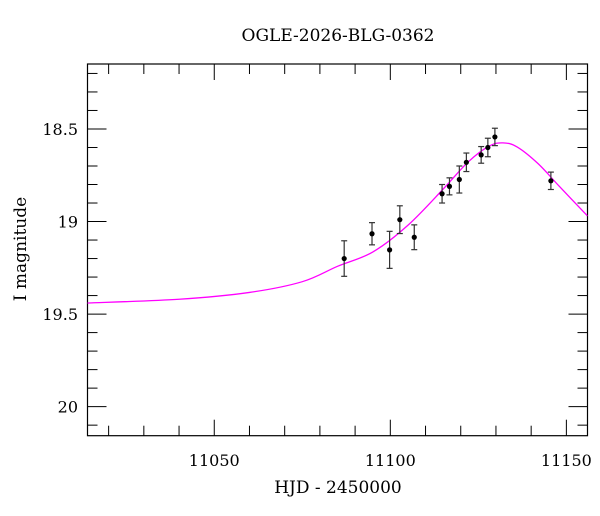 This screenshot has height=516, width=600. I want to click on y-tick-label: 20, so click(68, 407).